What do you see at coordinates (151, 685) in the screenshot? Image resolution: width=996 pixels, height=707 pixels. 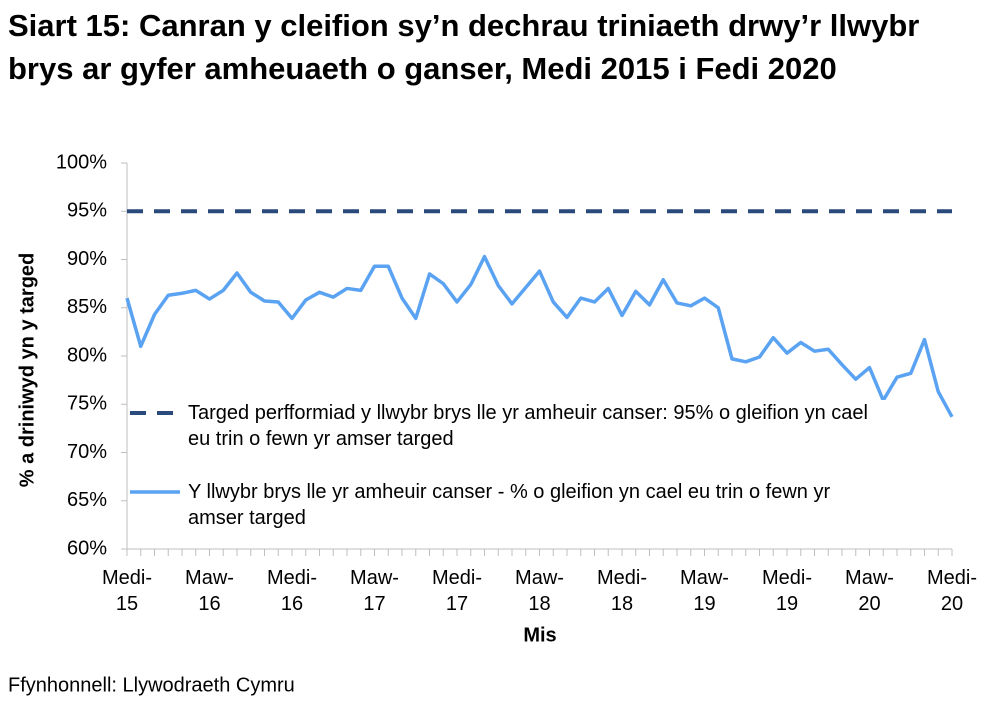 I see `source: Ffynhonnell: Llywodraeth Cymru` at bounding box center [151, 685].